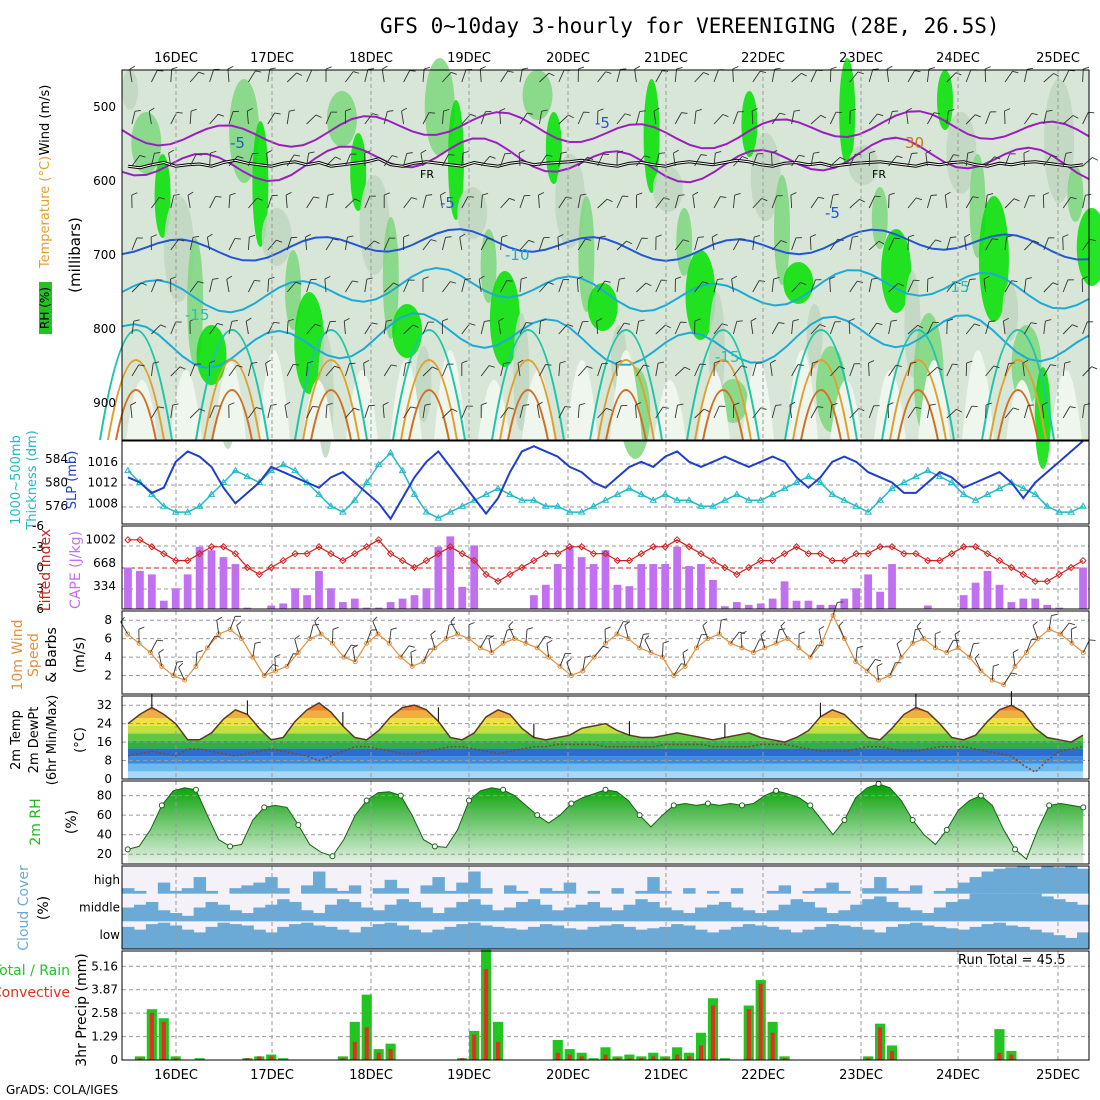 Image resolution: width=1100 pixels, height=1100 pixels. Describe the element at coordinates (605, 290) in the screenshot. I see `temperature-contour` at that location.